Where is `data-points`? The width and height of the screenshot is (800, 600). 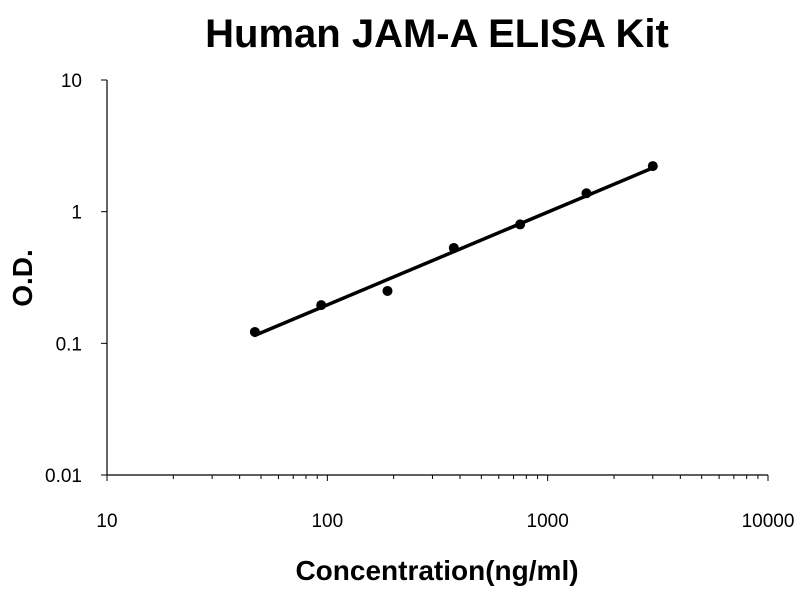 data-points is located at coordinates (453, 249).